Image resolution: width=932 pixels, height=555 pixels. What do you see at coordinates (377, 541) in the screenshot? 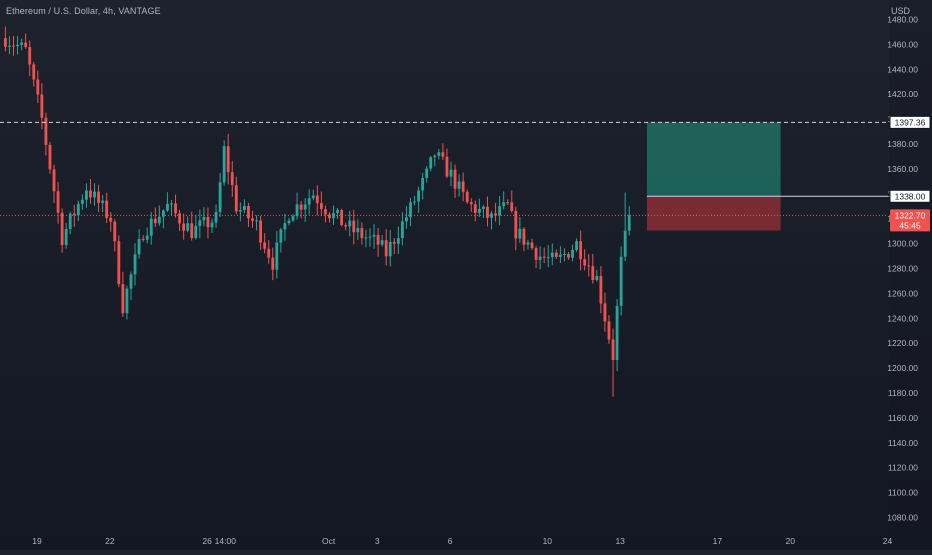
I see `time-tick-label: 3` at bounding box center [377, 541].